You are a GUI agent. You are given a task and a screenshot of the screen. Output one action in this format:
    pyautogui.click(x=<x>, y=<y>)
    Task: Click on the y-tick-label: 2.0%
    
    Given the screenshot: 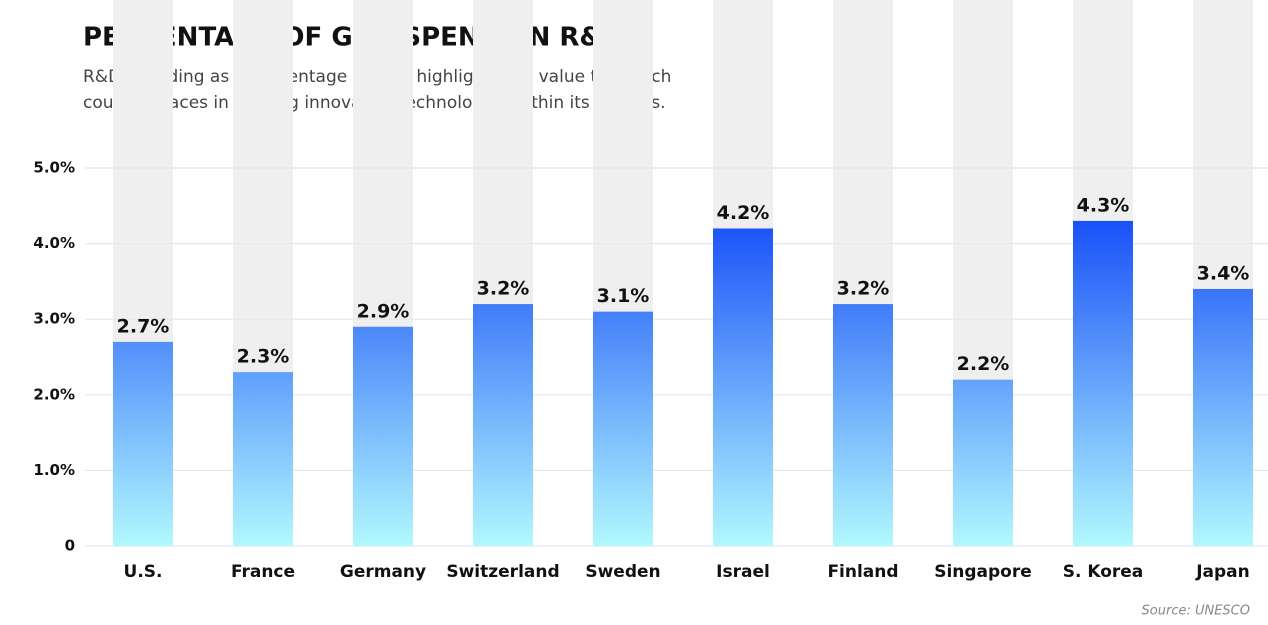 What is the action you would take?
    pyautogui.click(x=54, y=394)
    